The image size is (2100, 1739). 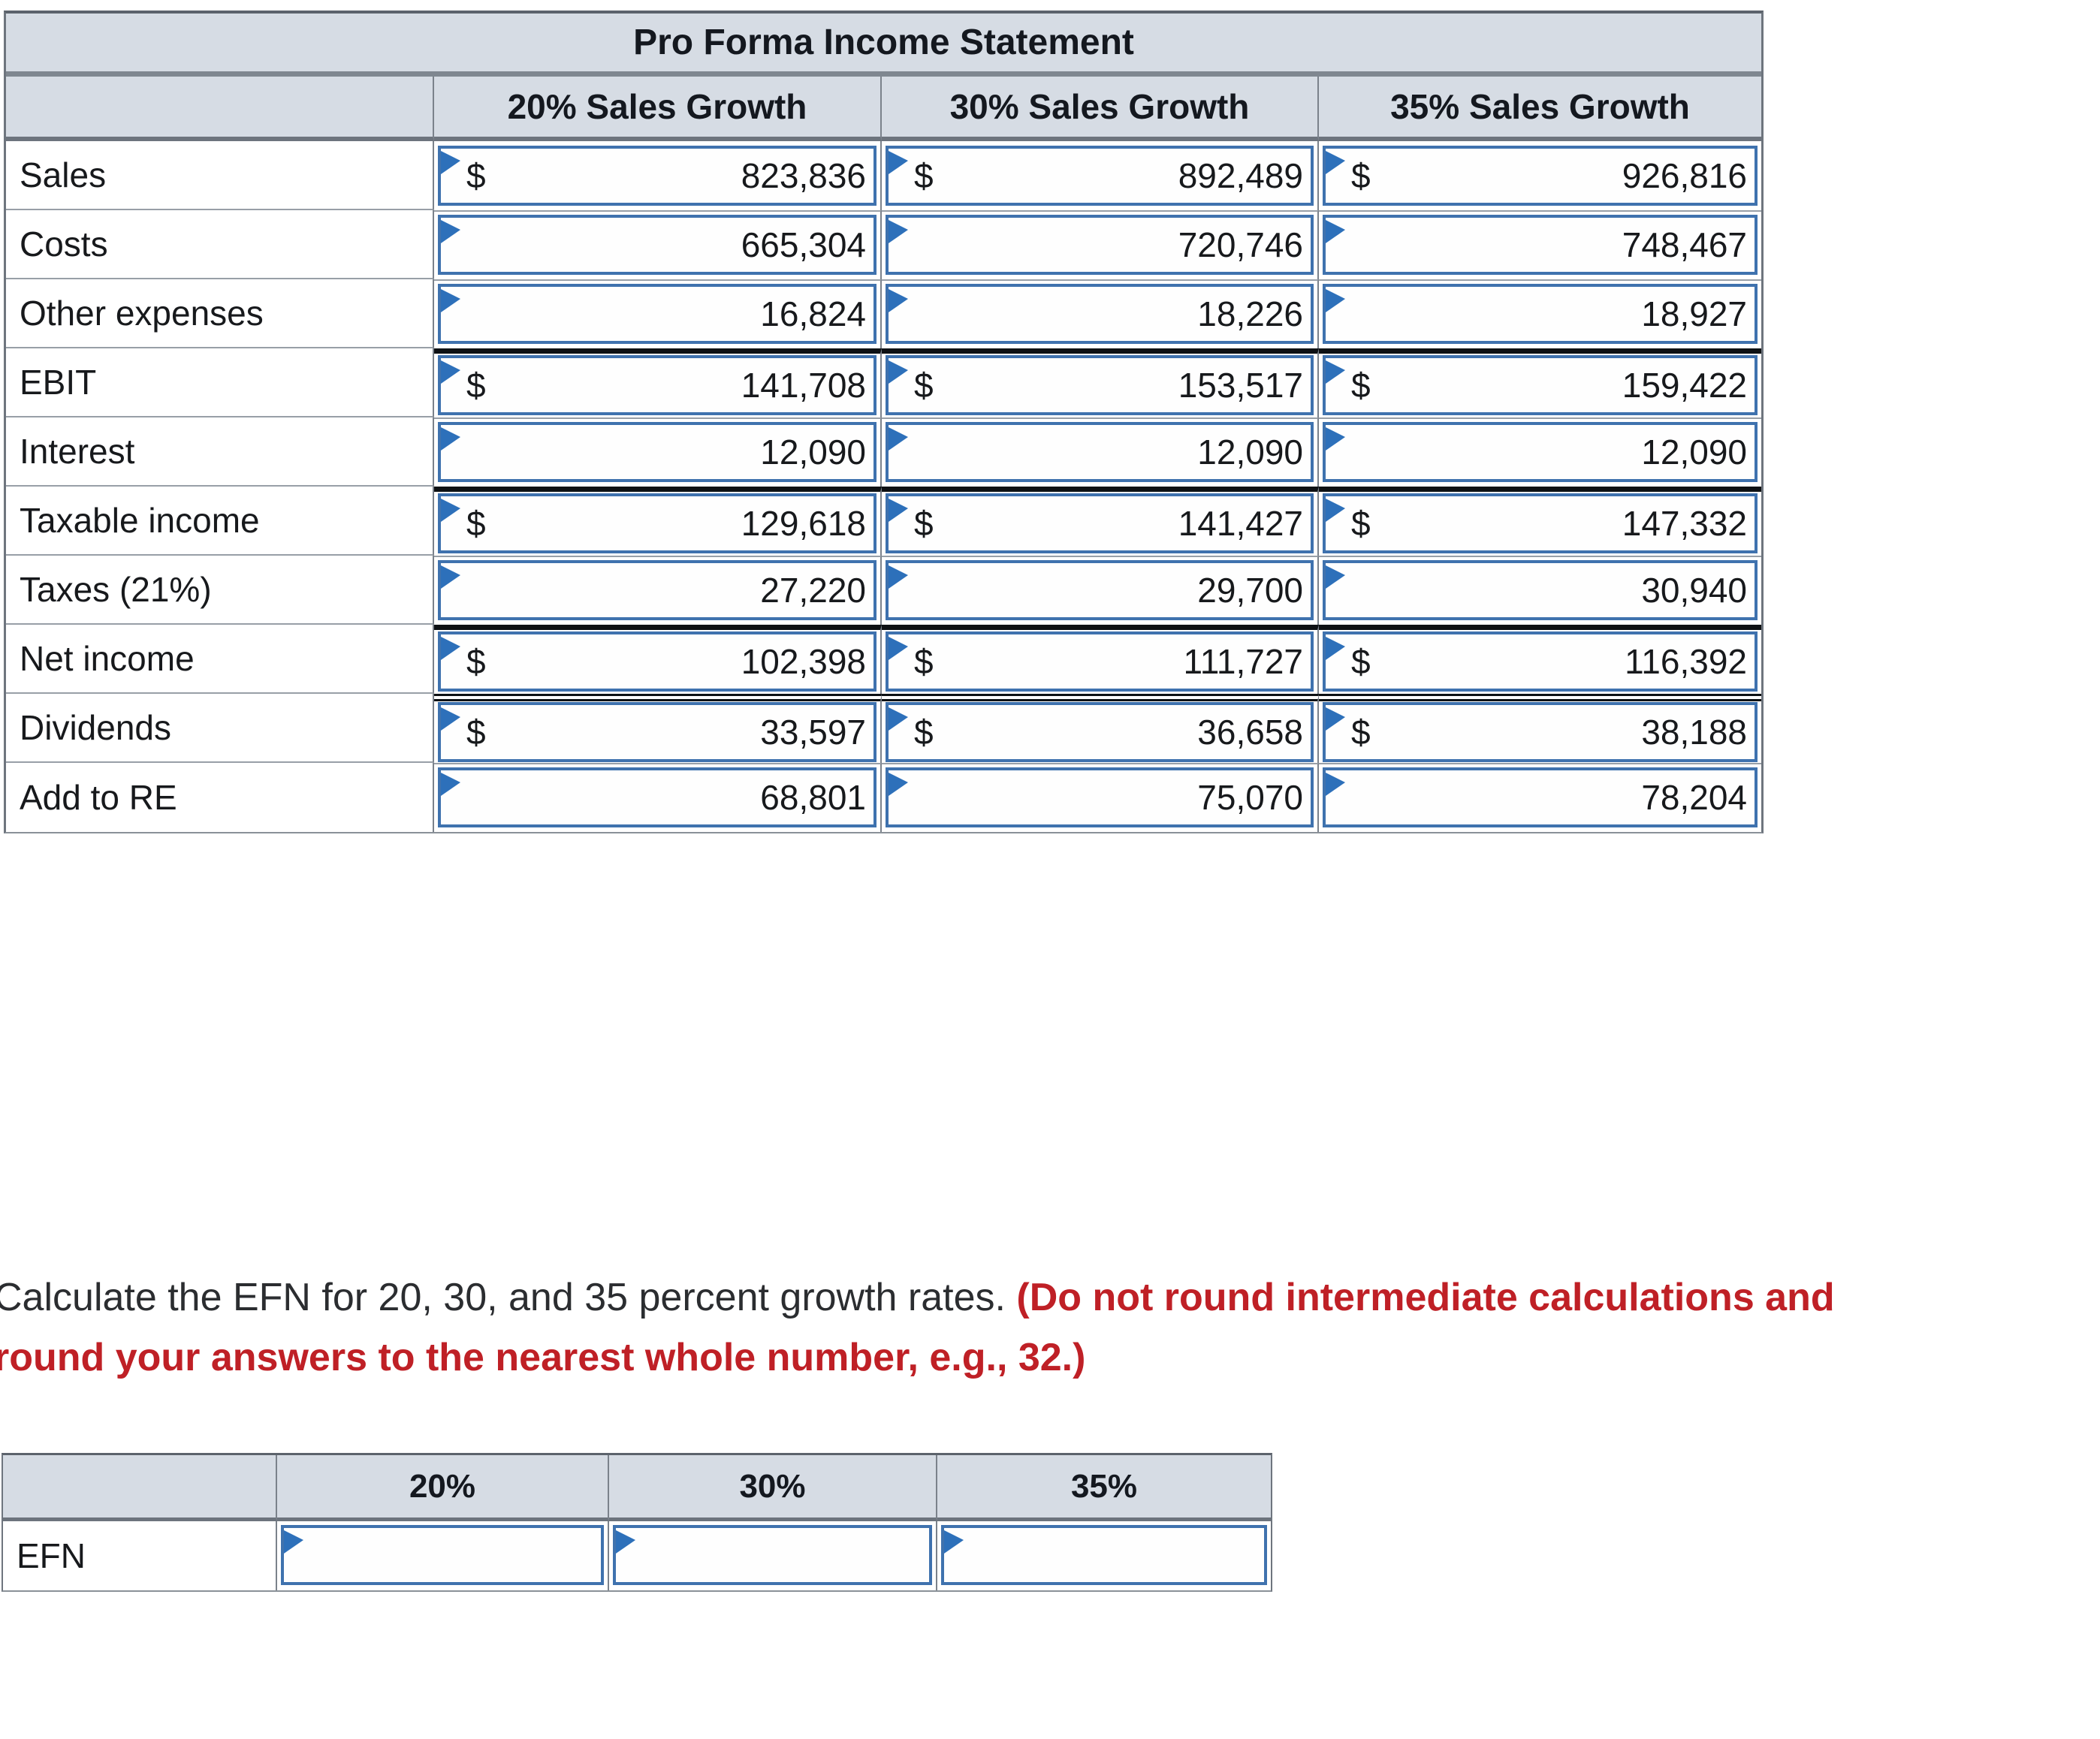 I want to click on value-input-cell: $ 141,427, so click(x=1100, y=523).